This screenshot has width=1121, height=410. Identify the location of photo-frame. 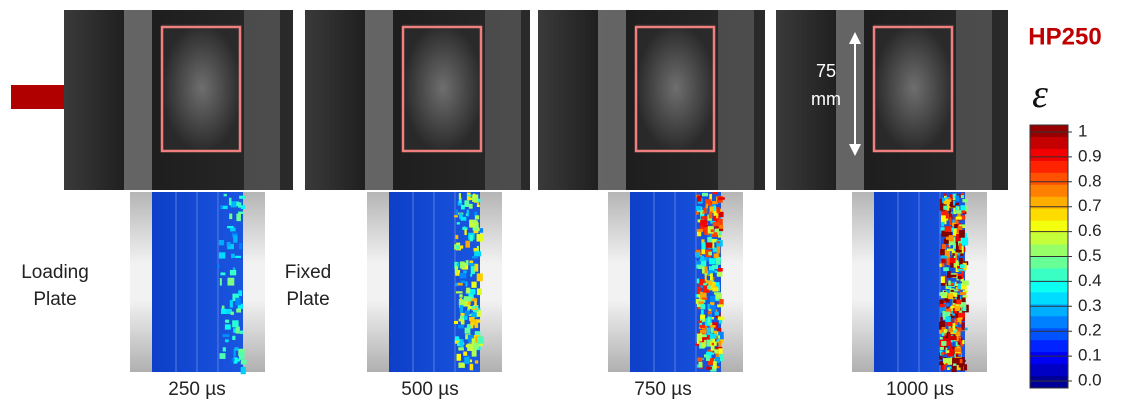
(974, 100).